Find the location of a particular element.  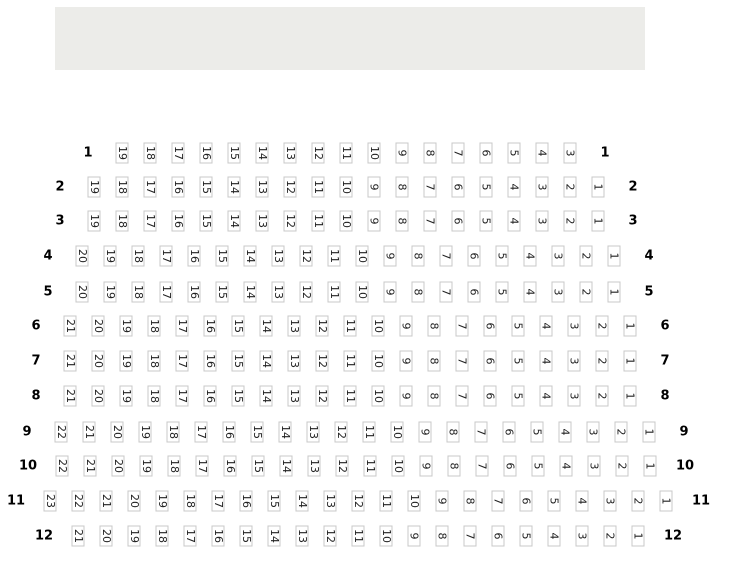

seat: 7 is located at coordinates (470, 536).